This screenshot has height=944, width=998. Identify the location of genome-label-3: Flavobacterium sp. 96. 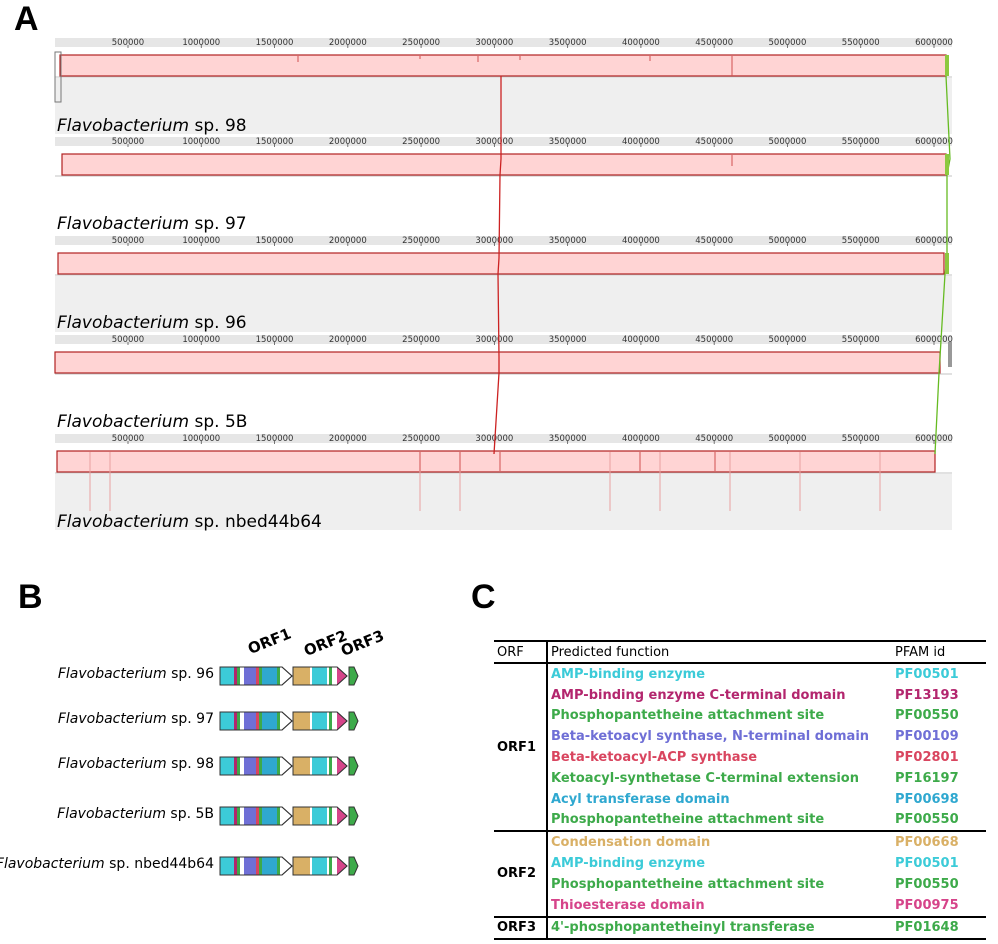
(152, 323).